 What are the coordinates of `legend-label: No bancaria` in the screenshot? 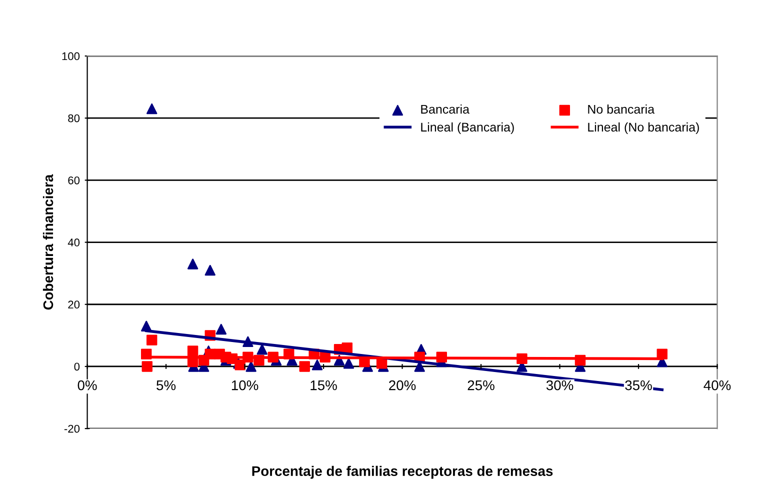 It's located at (621, 109).